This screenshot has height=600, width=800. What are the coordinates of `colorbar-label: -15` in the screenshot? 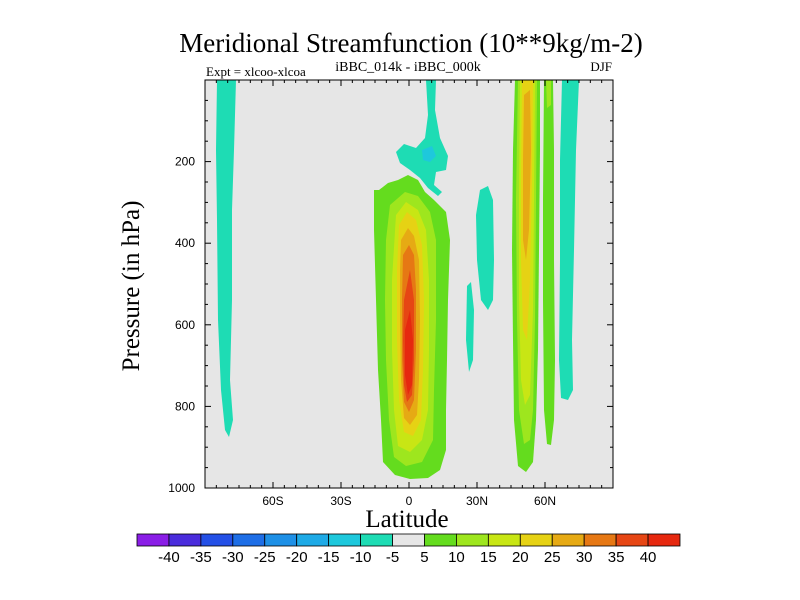 It's located at (329, 557).